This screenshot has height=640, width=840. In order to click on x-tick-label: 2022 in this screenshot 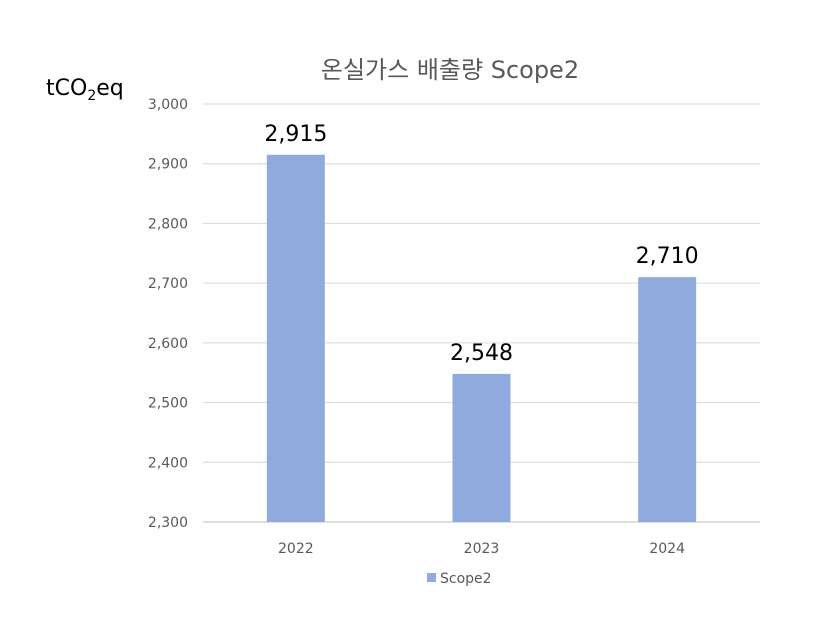, I will do `click(296, 549)`.